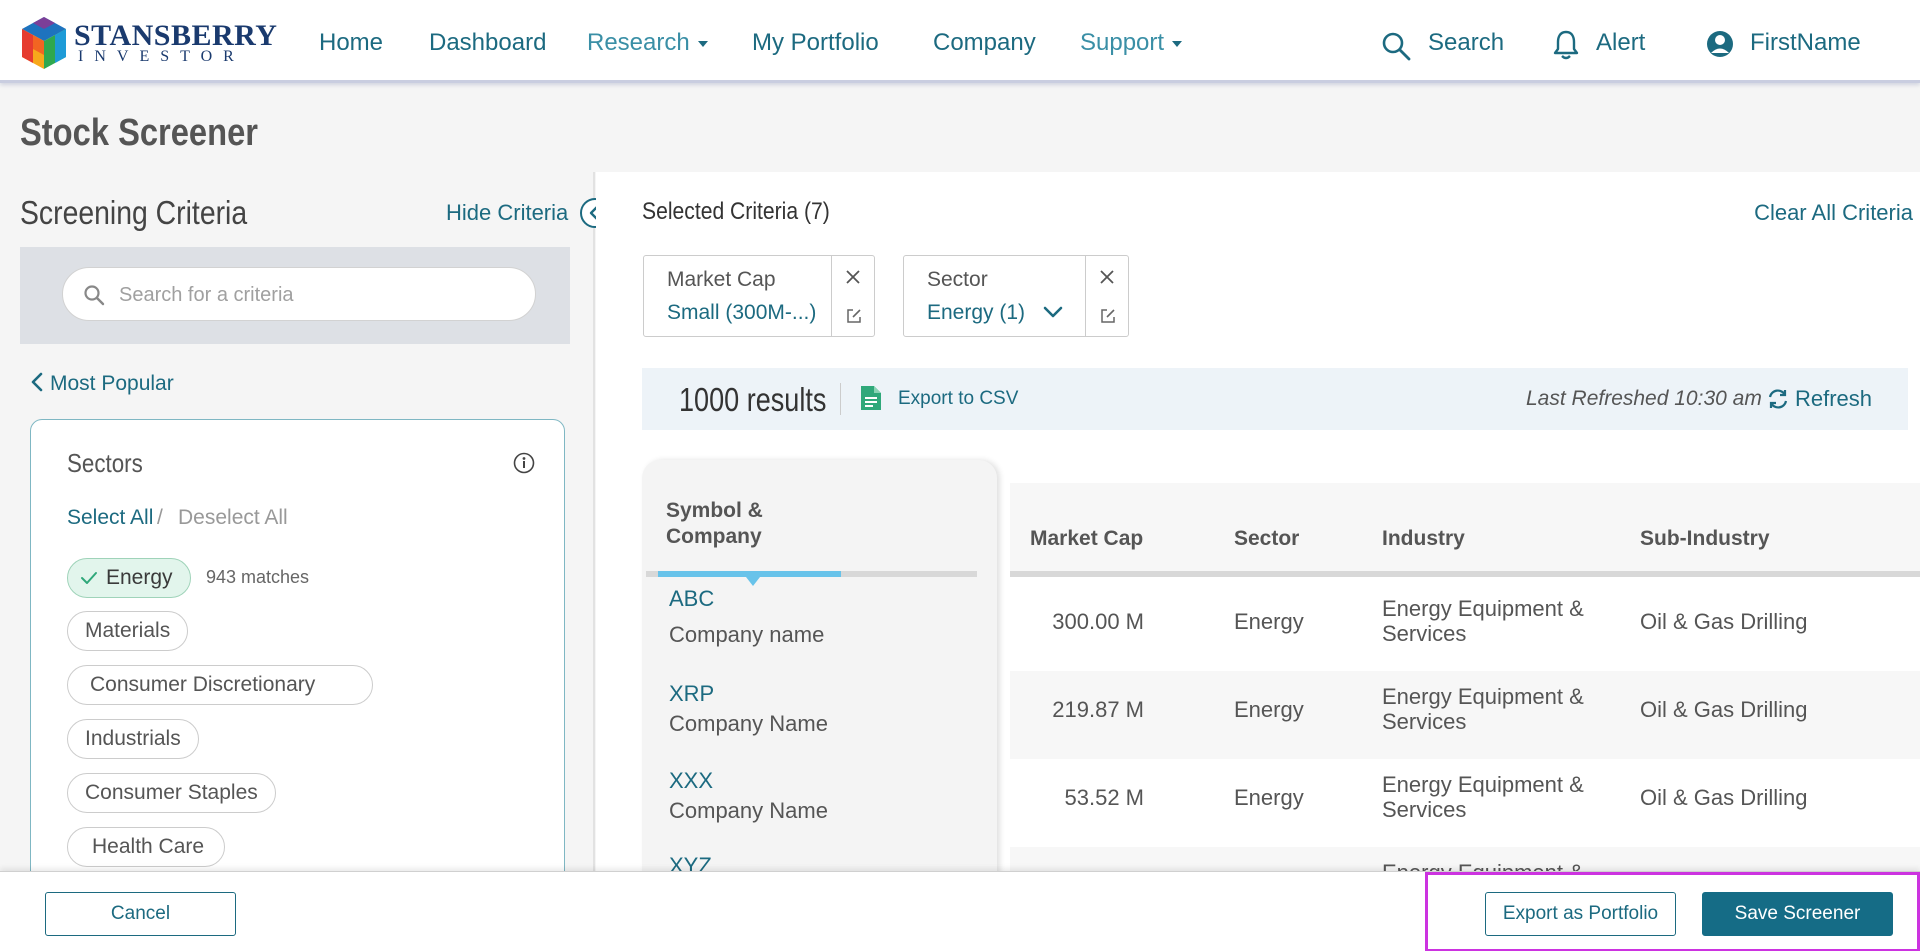  I want to click on logo-wordmark: STANSBERRY, so click(176, 35).